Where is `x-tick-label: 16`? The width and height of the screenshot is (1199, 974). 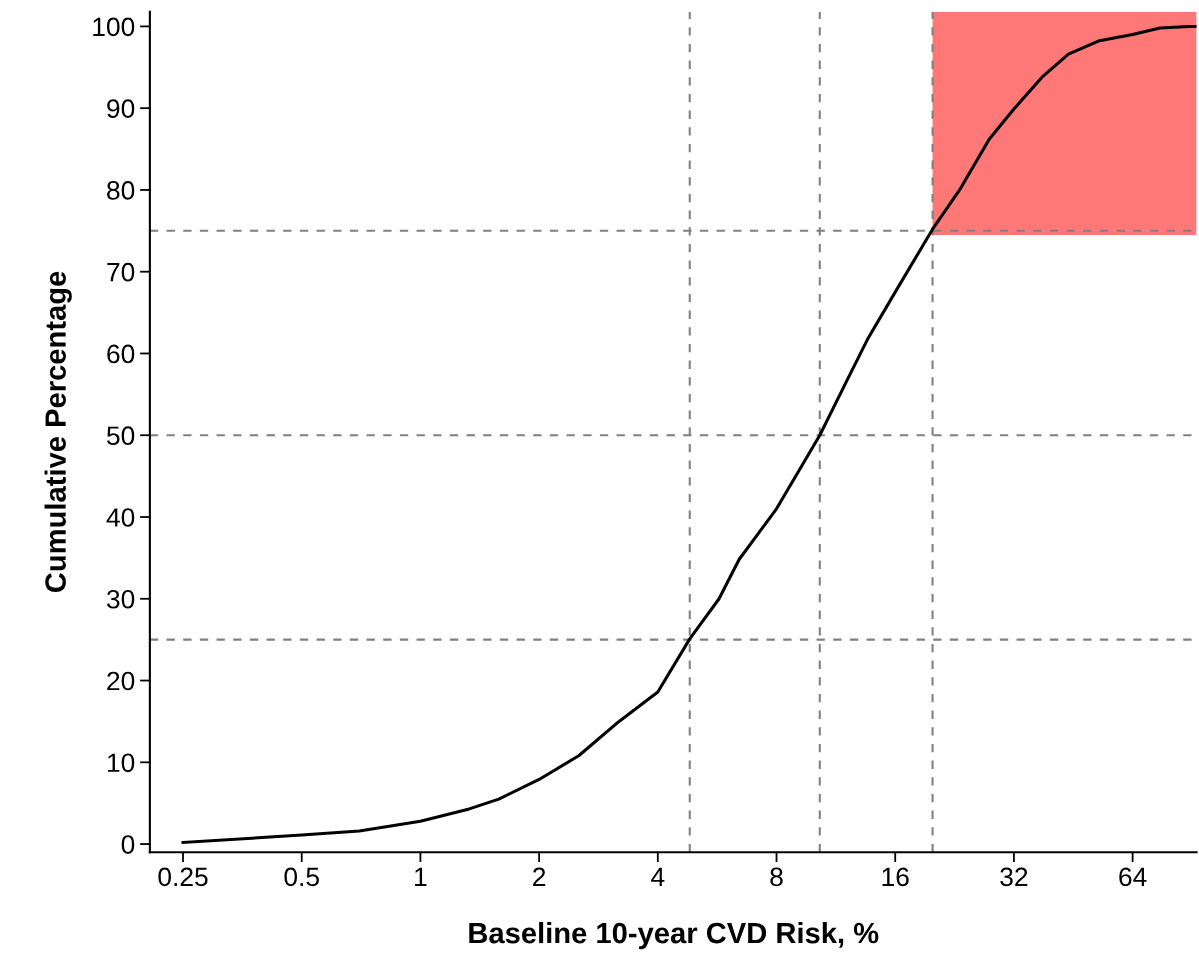
x-tick-label: 16 is located at coordinates (895, 877).